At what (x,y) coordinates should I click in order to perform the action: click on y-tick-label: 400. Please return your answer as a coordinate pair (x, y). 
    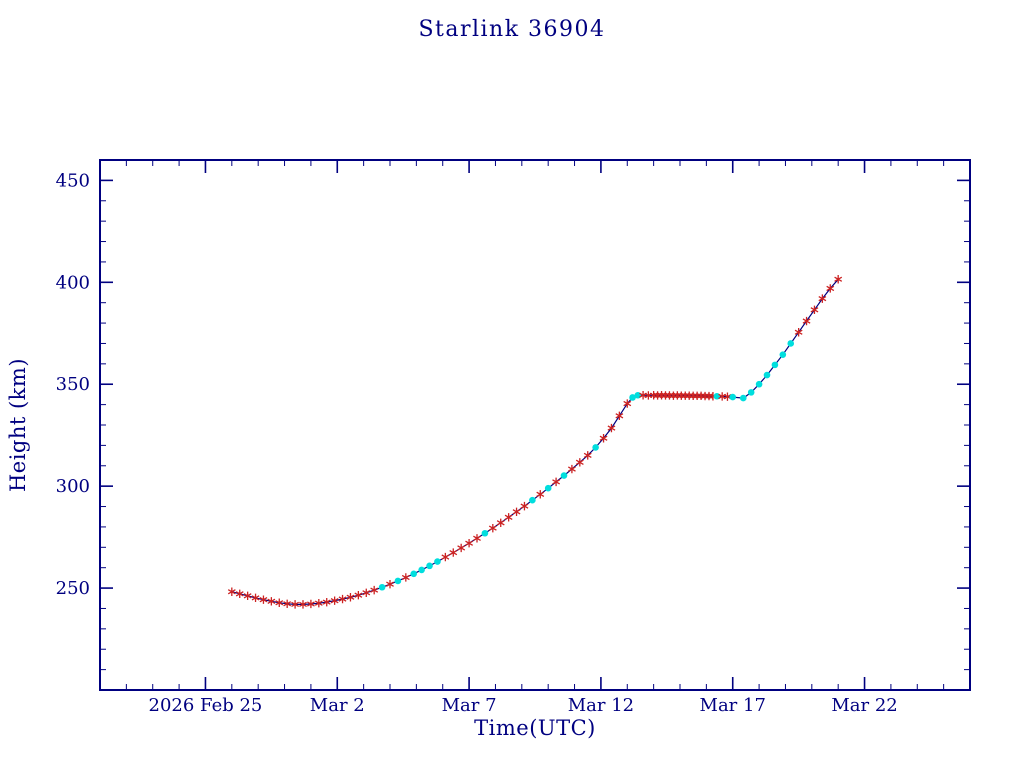
    Looking at the image, I should click on (73, 282).